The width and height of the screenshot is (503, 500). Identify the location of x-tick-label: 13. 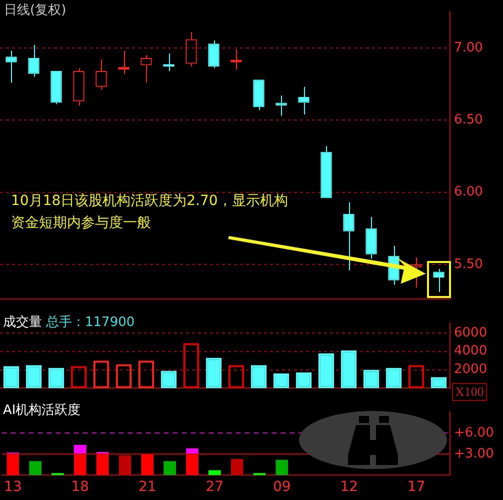
(13, 487).